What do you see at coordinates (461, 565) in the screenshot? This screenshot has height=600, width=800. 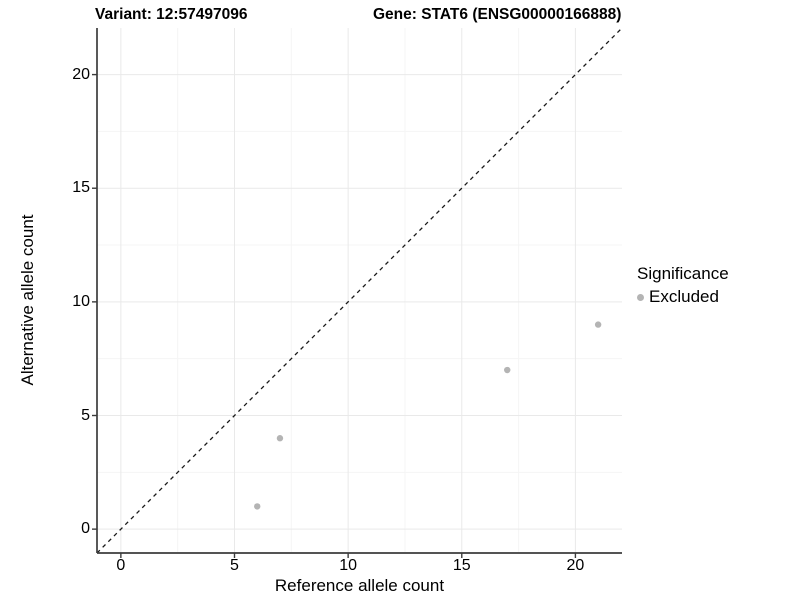 I see `x-tick-label: 15` at bounding box center [461, 565].